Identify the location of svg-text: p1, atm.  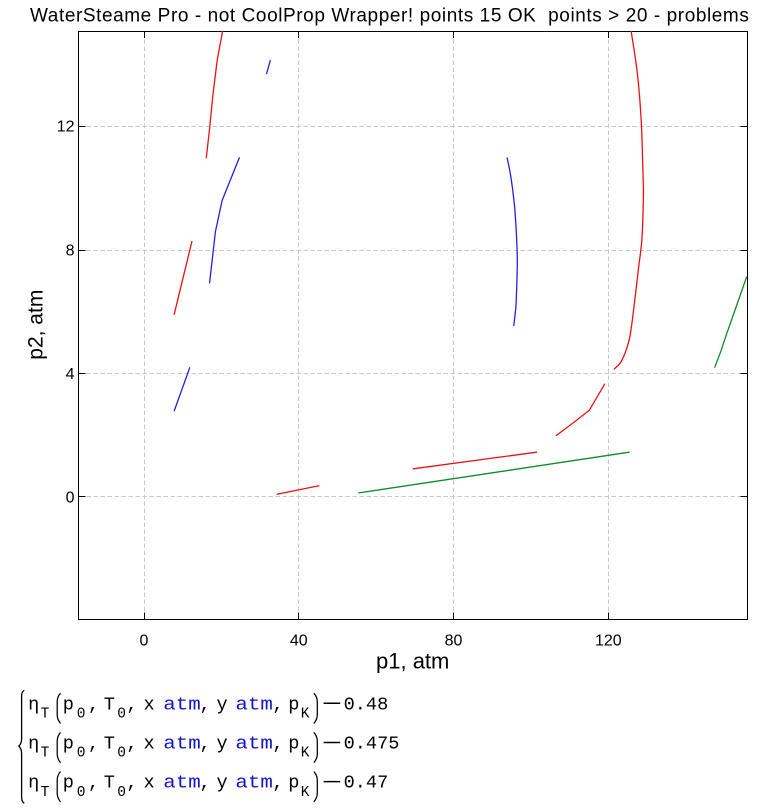
(412, 660).